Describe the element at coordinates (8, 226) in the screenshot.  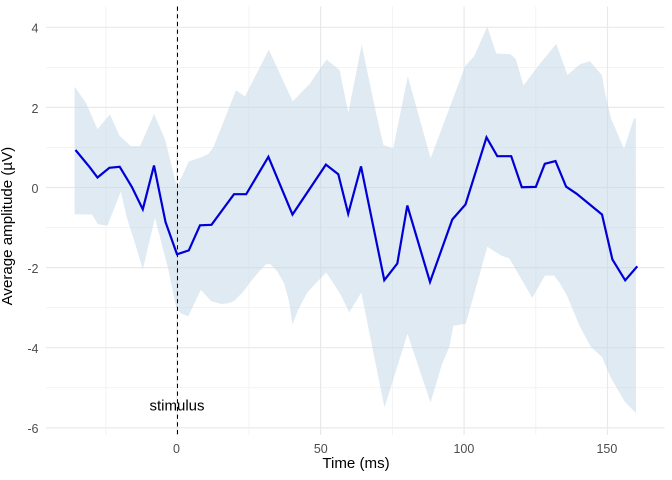
I see `svg-text: Average amplitude (µV)` at that location.